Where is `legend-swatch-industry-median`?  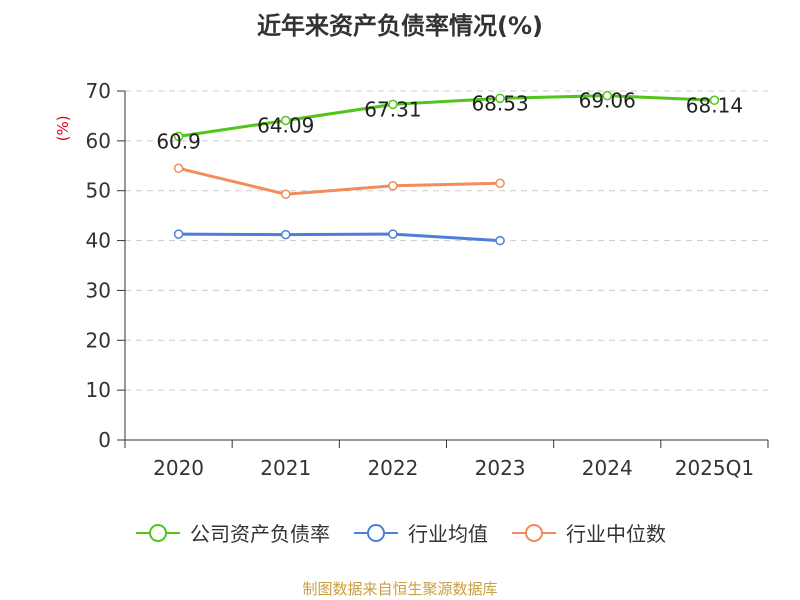
legend-swatch-industry-median is located at coordinates (534, 532).